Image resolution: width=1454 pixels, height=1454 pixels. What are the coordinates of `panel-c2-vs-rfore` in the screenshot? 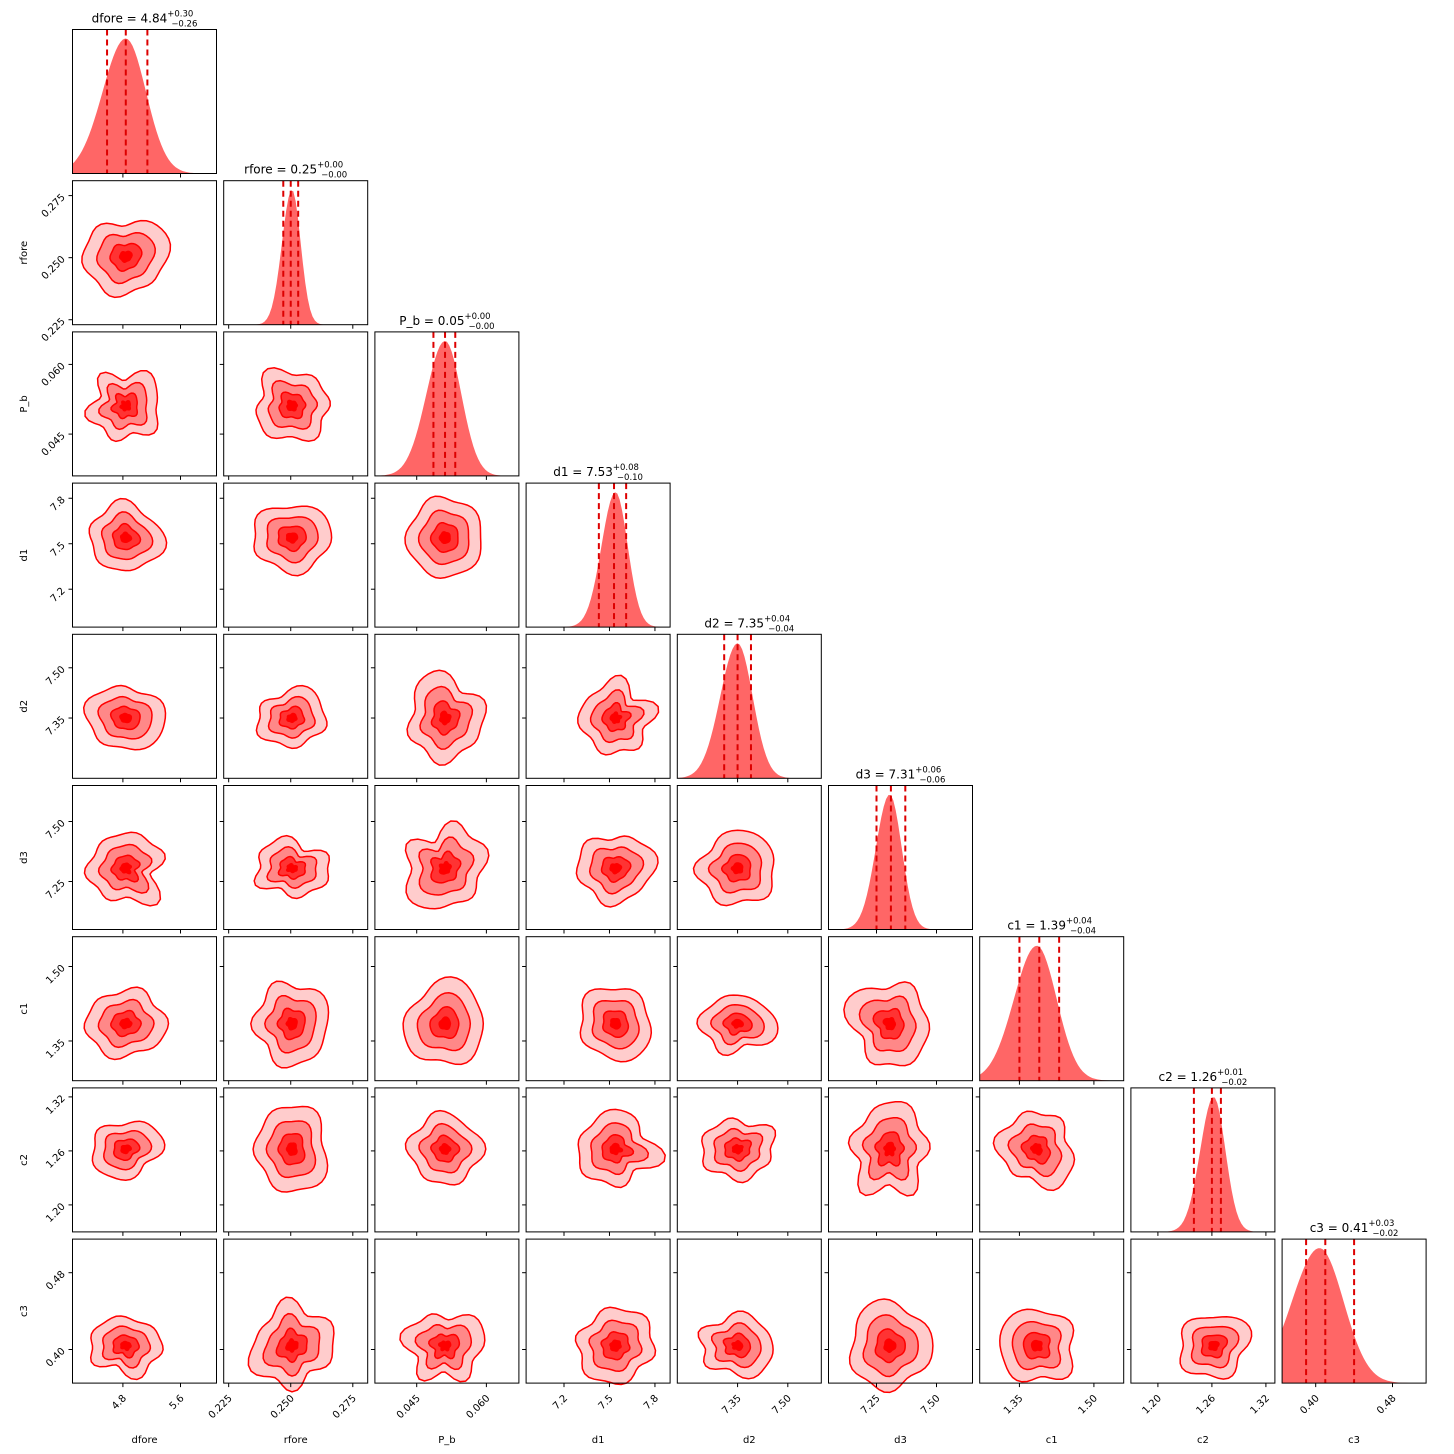 It's located at (294, 1161).